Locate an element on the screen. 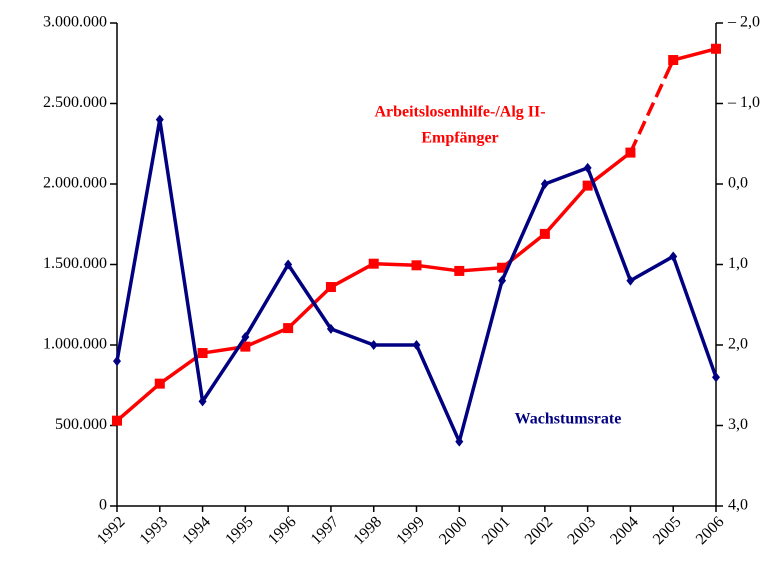 The width and height of the screenshot is (778, 566). x-tick-label: 2001 is located at coordinates (496, 530).